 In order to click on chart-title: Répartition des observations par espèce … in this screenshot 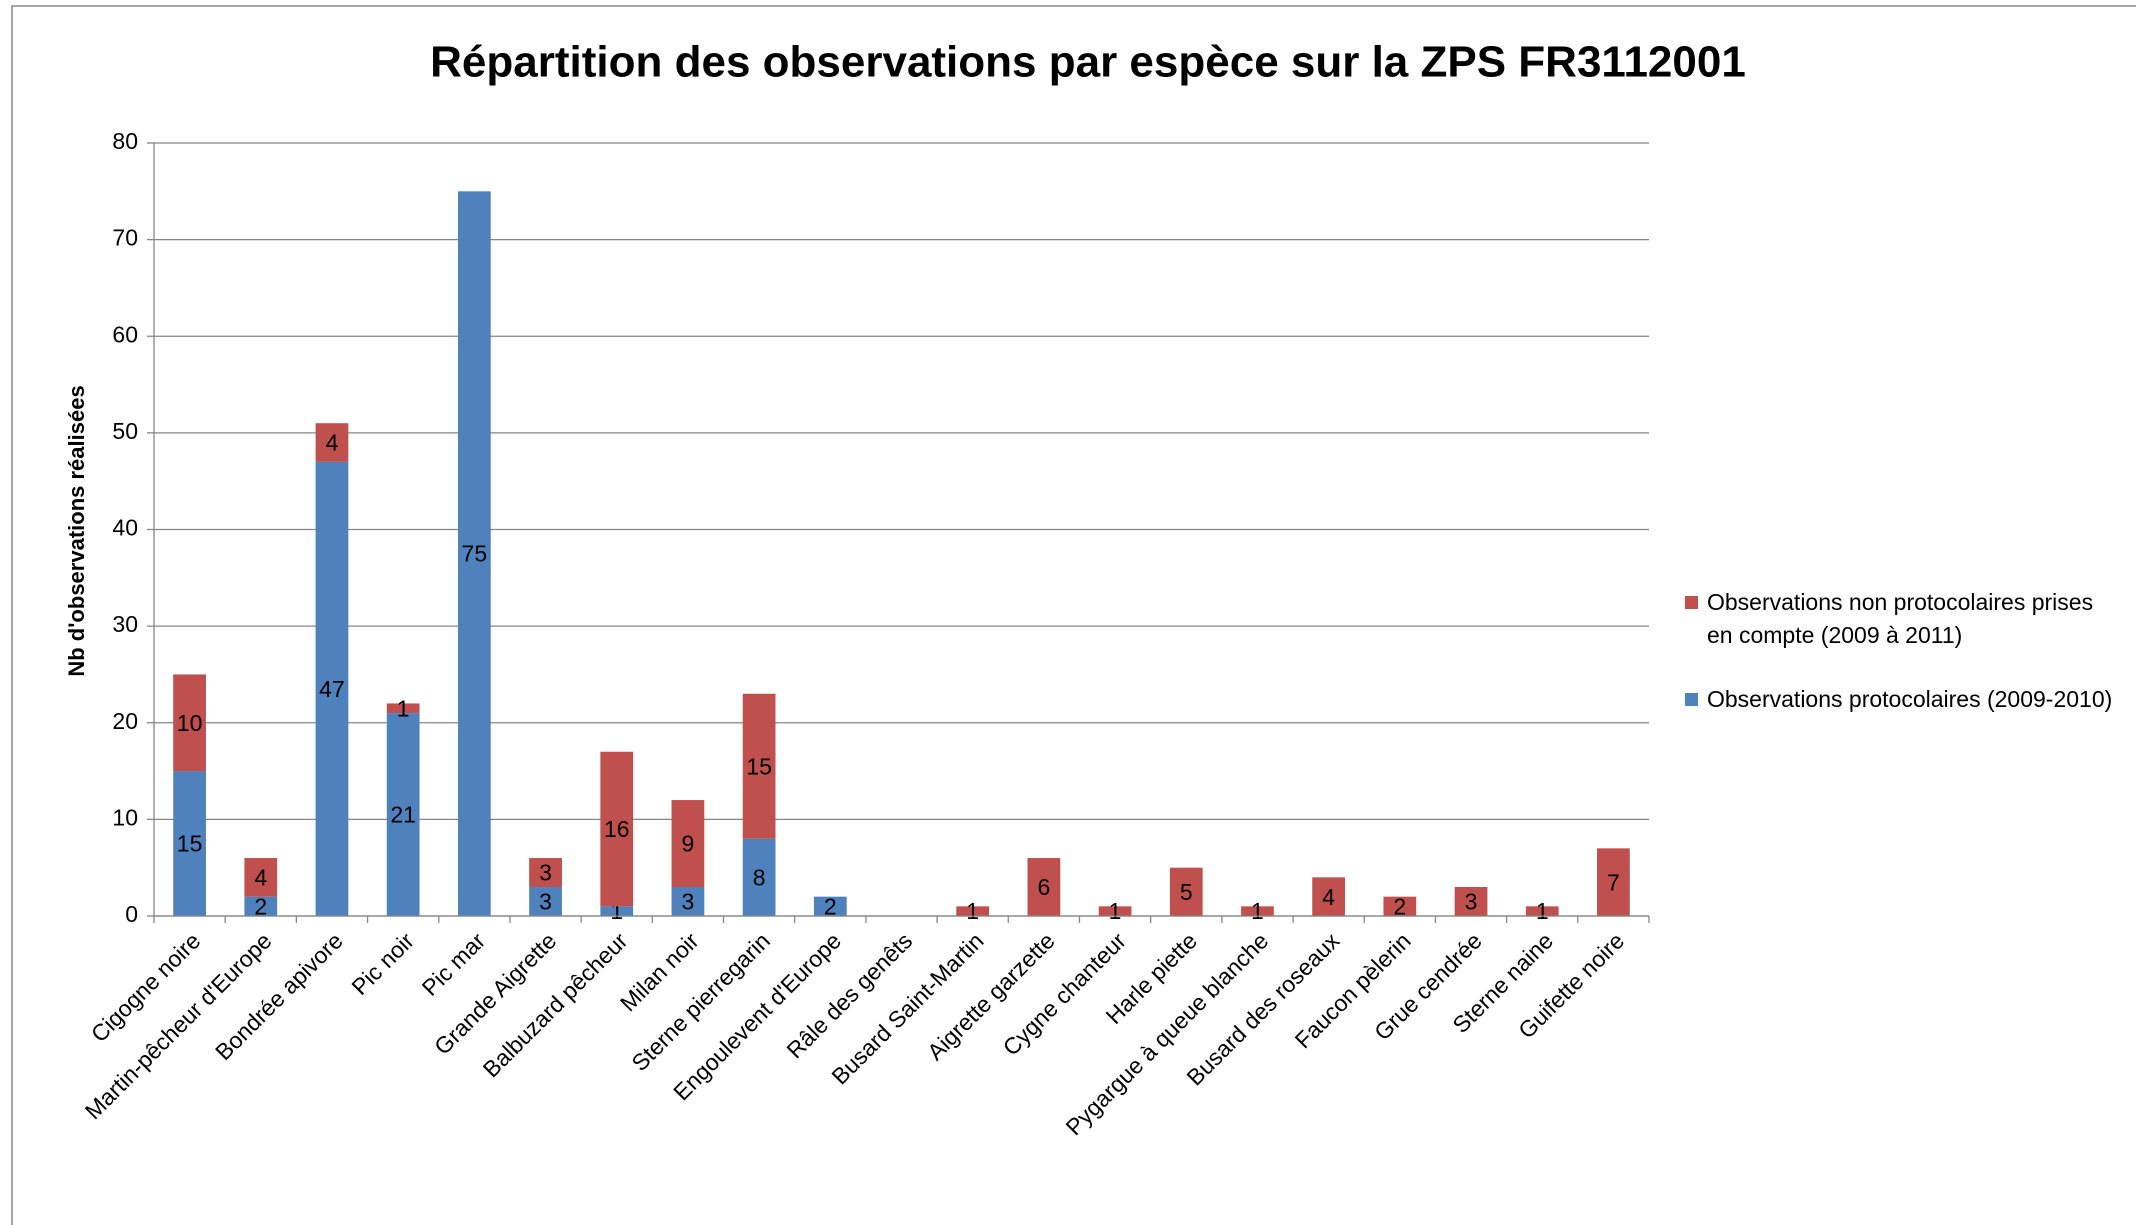, I will do `click(1088, 62)`.